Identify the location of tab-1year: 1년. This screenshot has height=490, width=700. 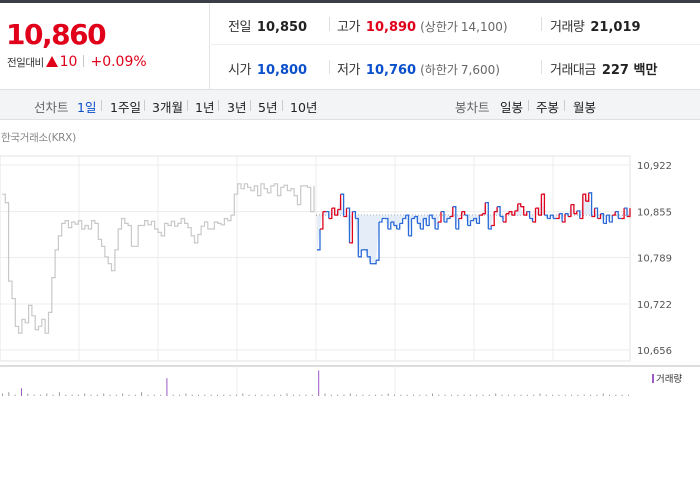
(205, 107).